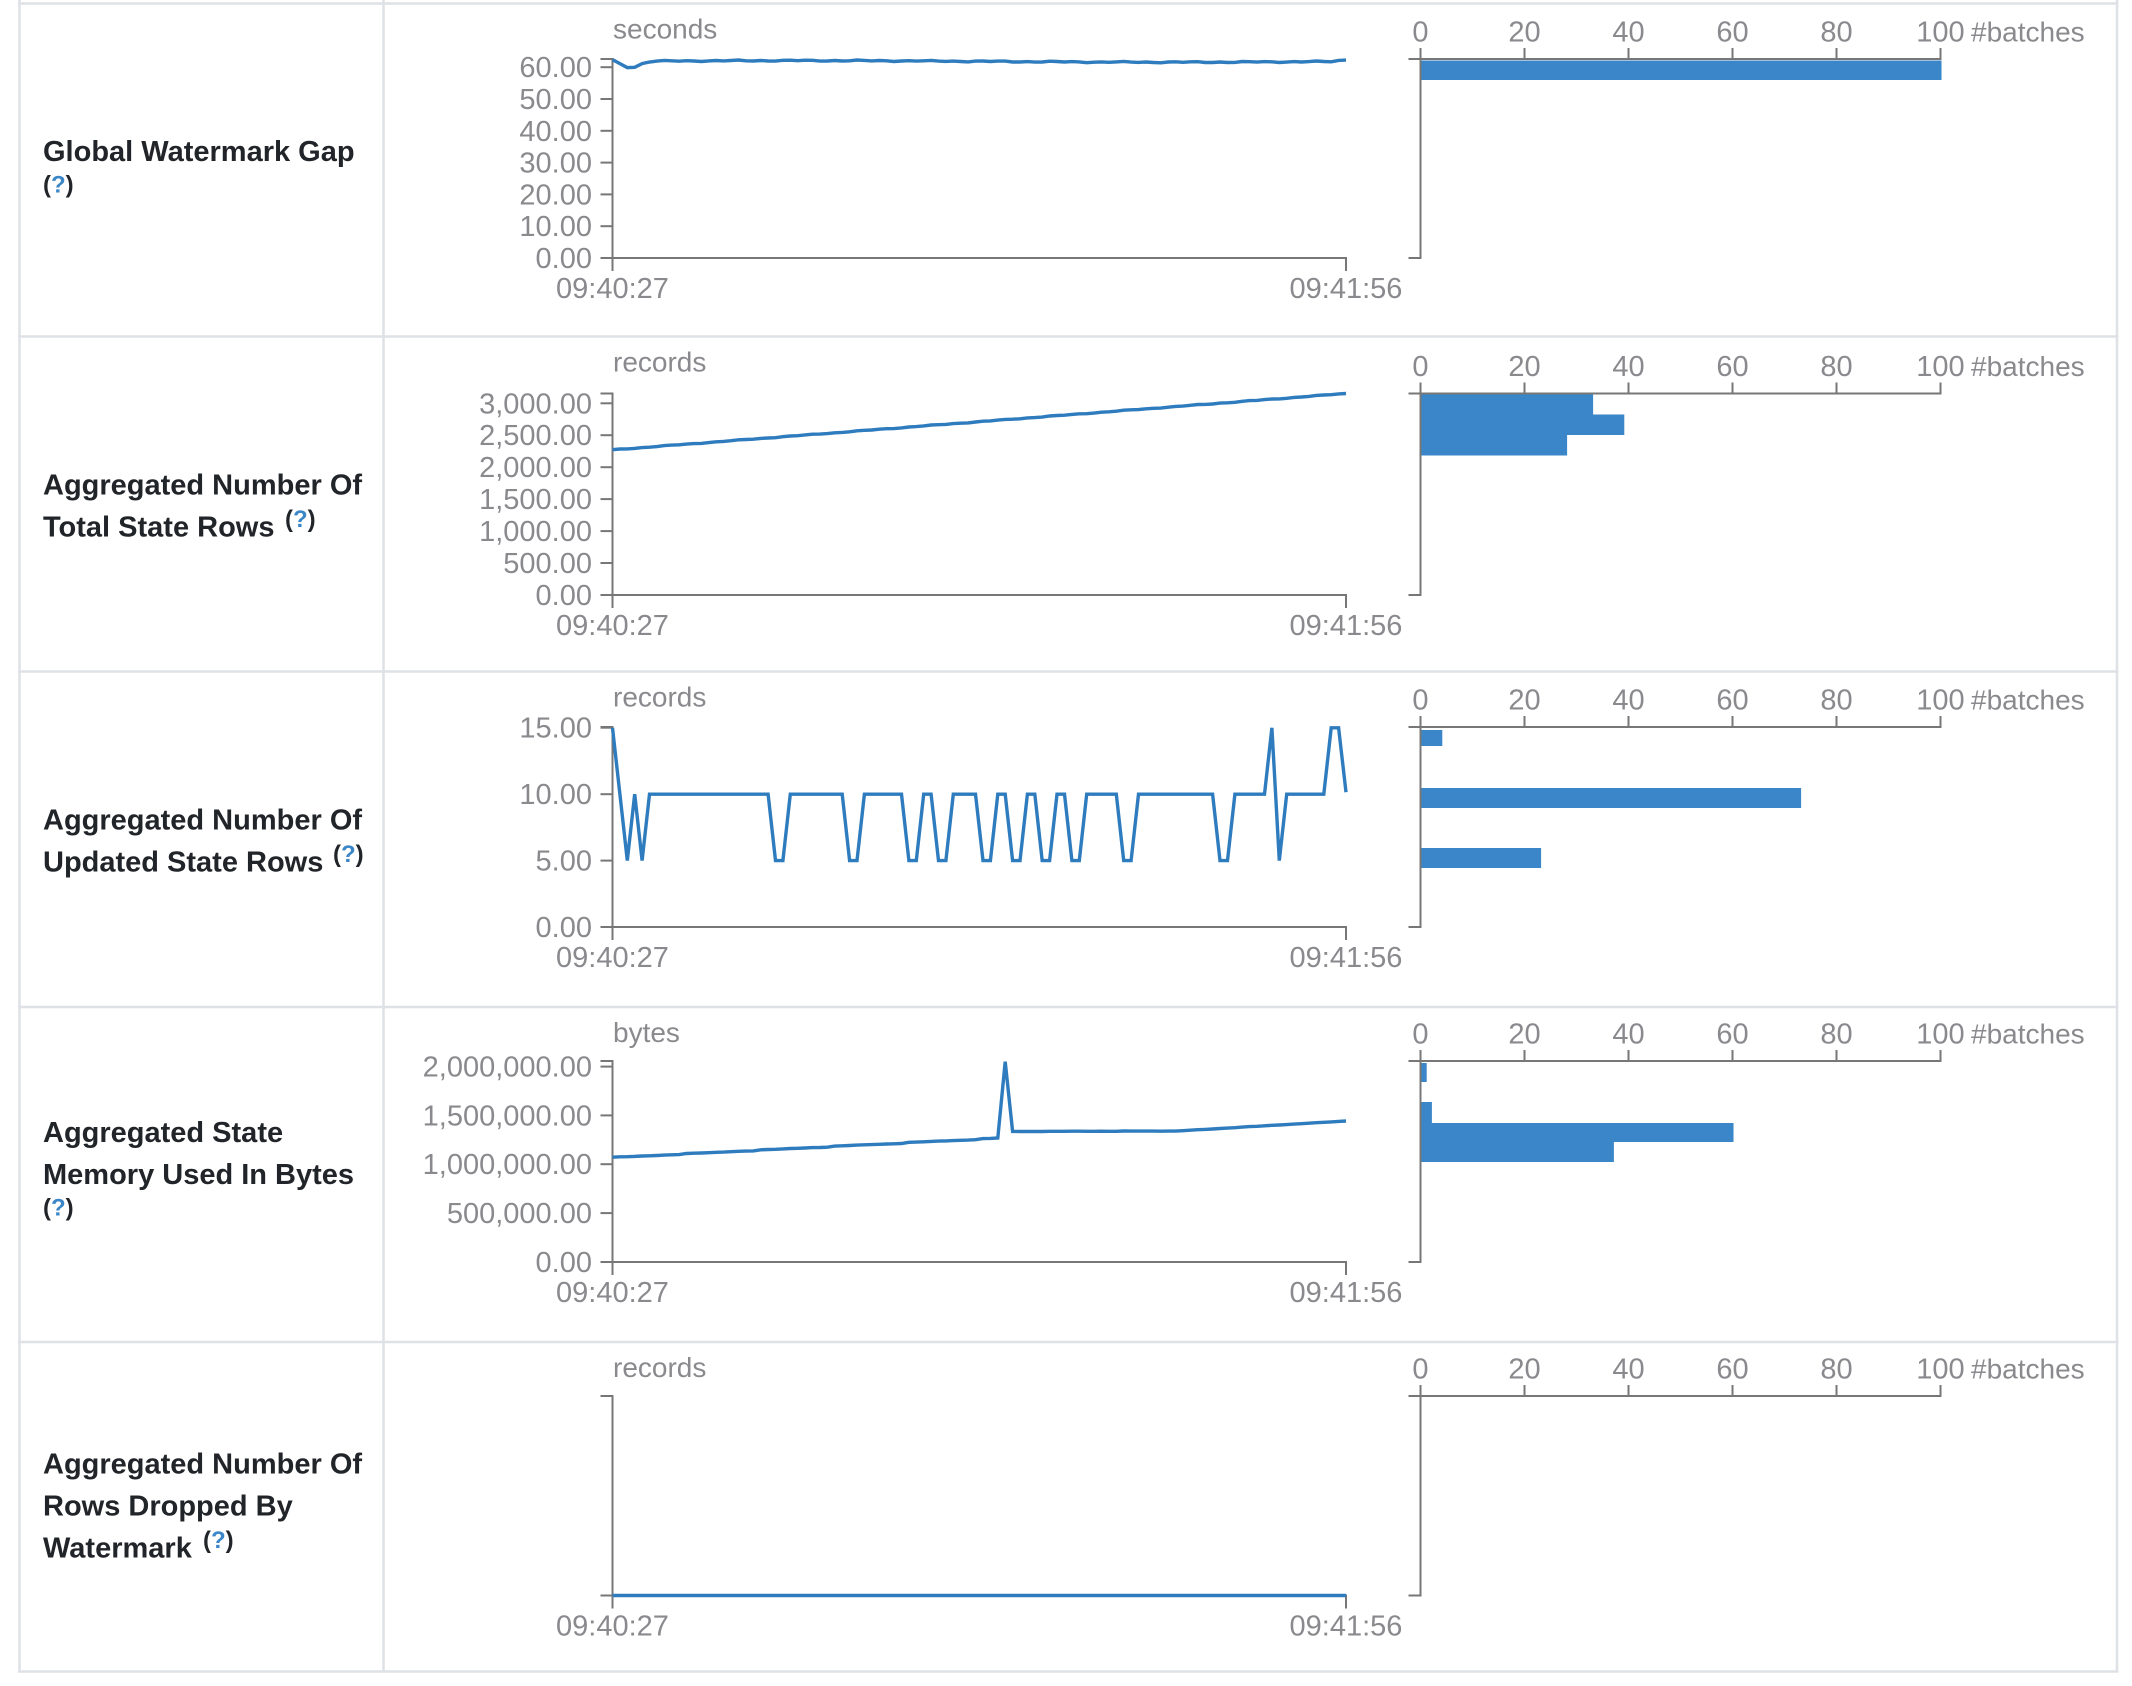 The width and height of the screenshot is (2132, 1686). Describe the element at coordinates (507, 1165) in the screenshot. I see `svg-text: 1,000,000.00` at that location.